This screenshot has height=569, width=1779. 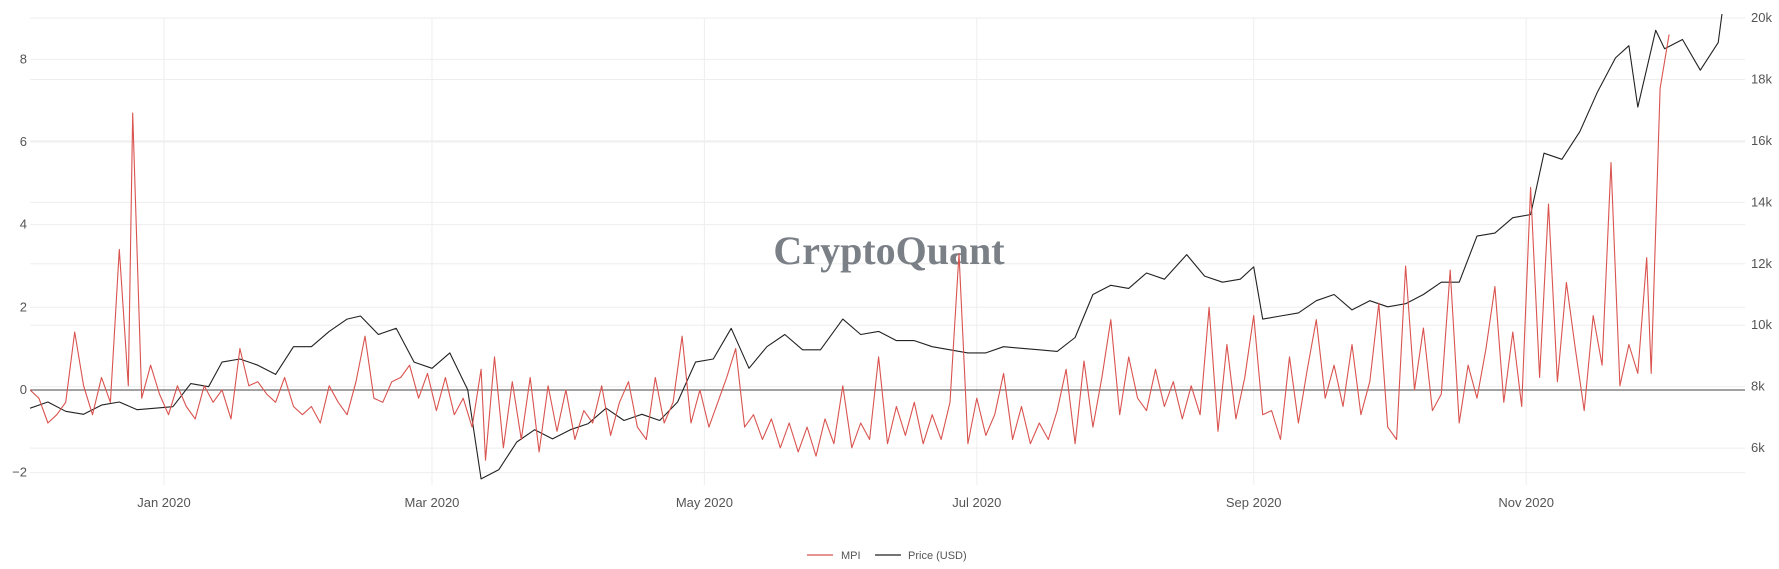 What do you see at coordinates (1761, 324) in the screenshot?
I see `y-right-tick-label: 10k` at bounding box center [1761, 324].